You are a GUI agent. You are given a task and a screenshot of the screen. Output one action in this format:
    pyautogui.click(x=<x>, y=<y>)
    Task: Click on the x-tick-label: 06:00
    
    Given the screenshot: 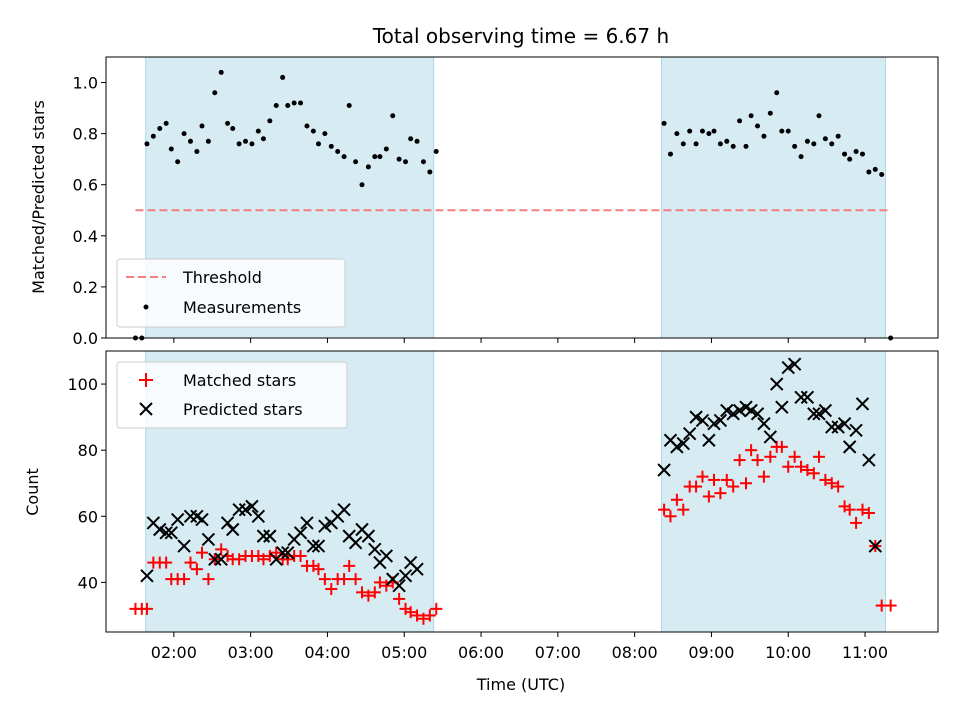 What is the action you would take?
    pyautogui.click(x=481, y=652)
    